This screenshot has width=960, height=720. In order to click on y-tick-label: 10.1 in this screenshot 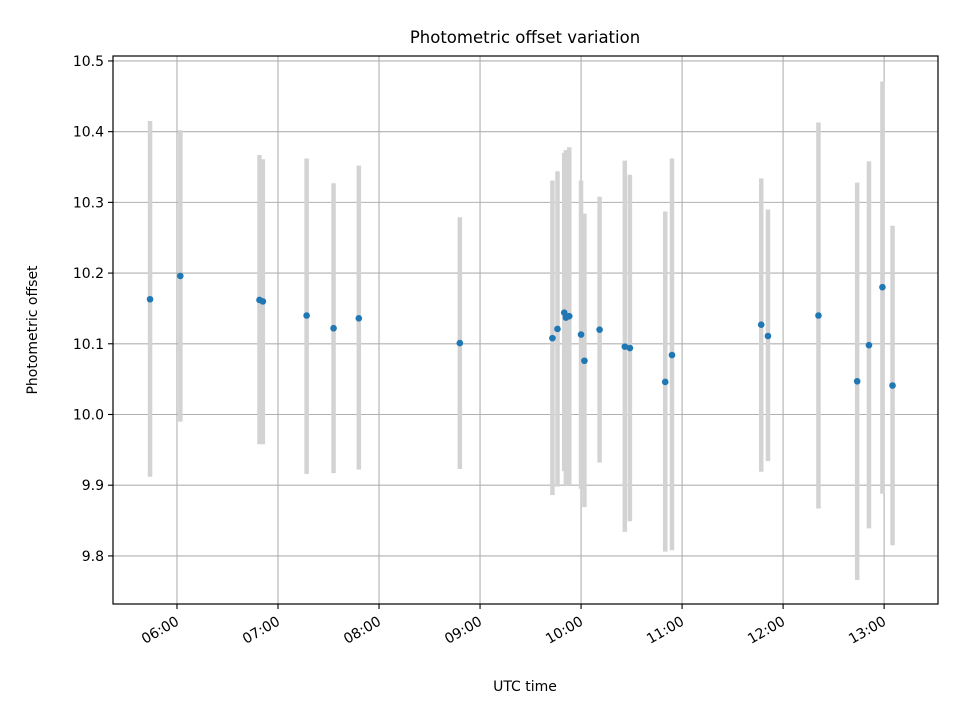, I will do `click(88, 345)`.